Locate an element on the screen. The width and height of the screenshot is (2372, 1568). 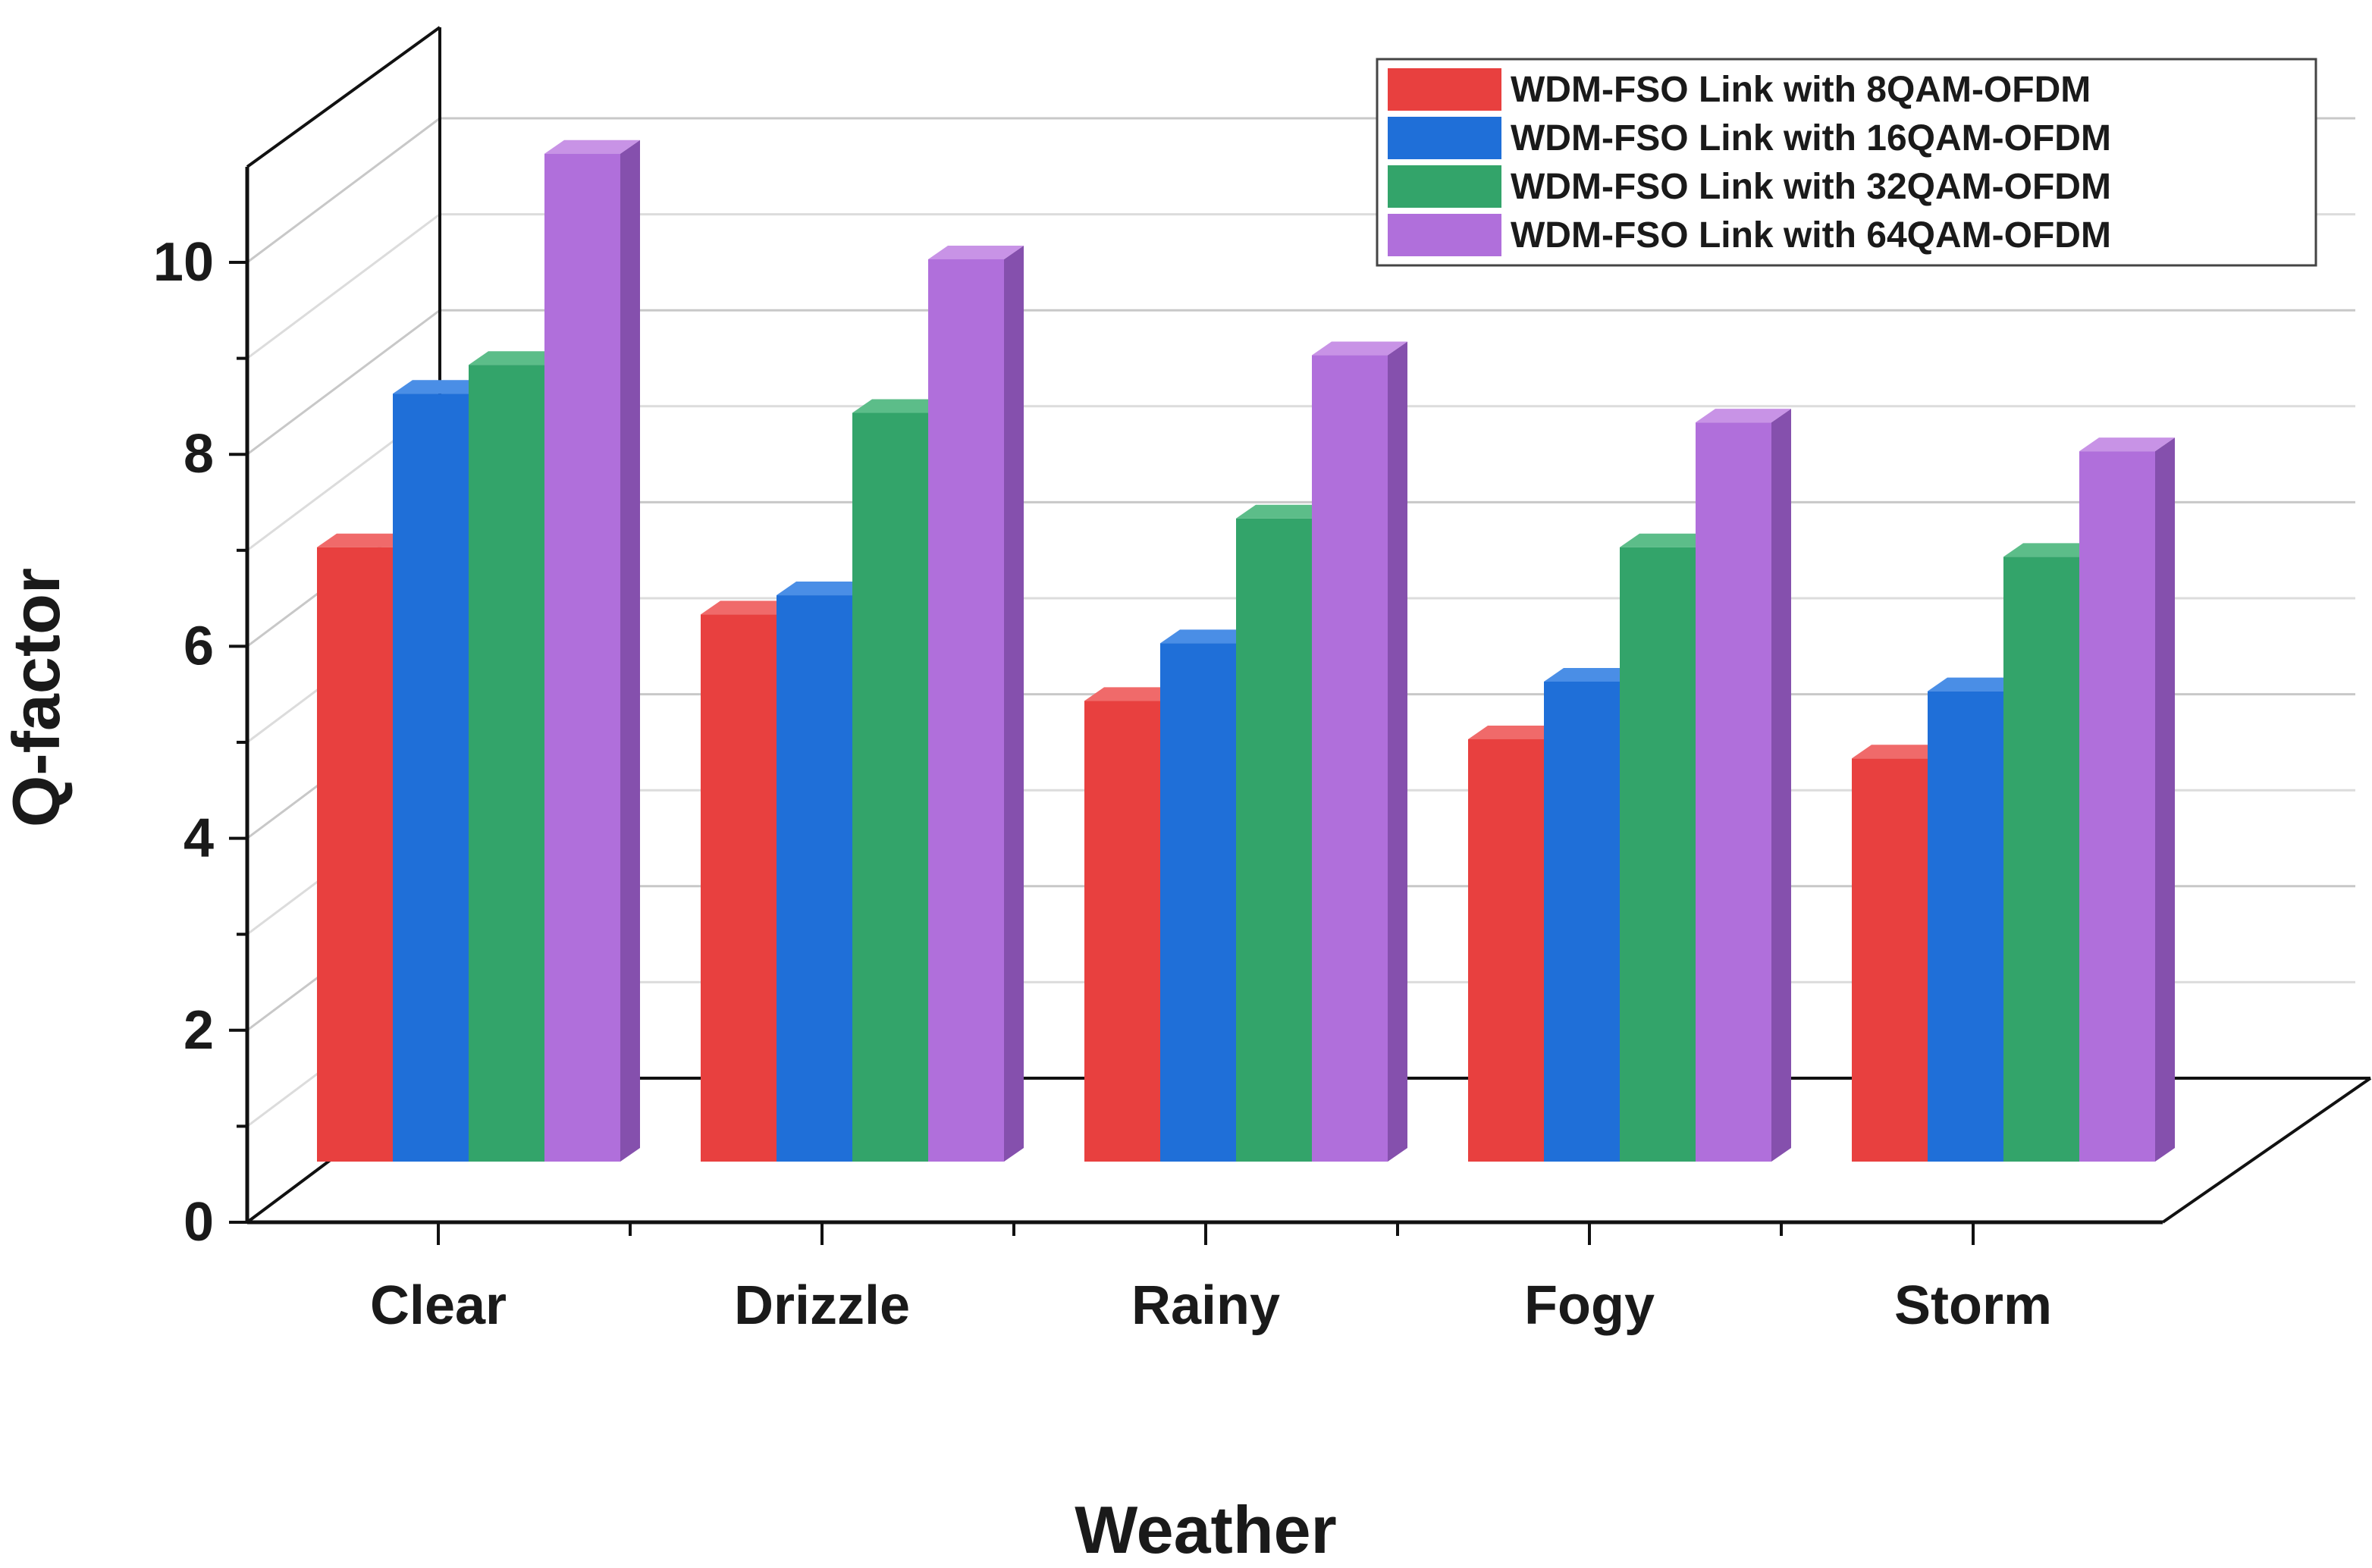
legend-box is located at coordinates (1846, 163).